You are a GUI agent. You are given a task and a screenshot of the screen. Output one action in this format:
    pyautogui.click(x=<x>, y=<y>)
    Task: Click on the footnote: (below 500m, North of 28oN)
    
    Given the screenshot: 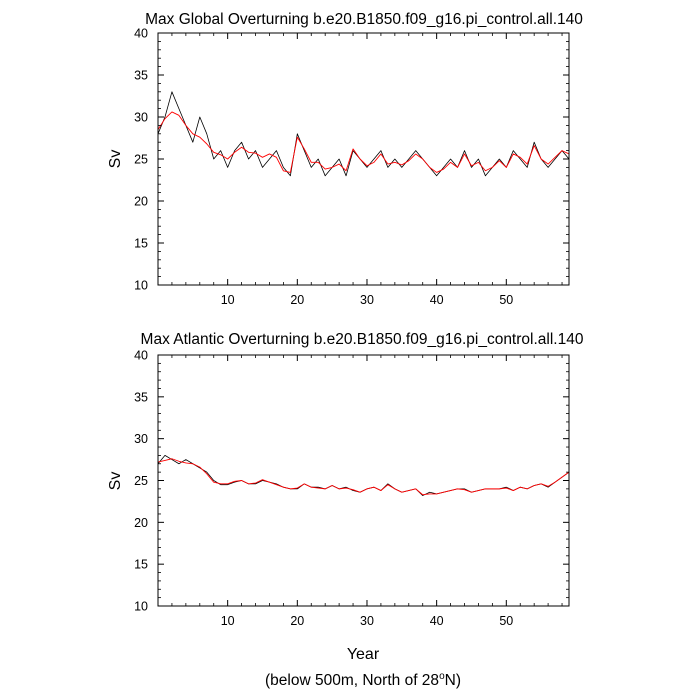 What is the action you would take?
    pyautogui.click(x=363, y=680)
    